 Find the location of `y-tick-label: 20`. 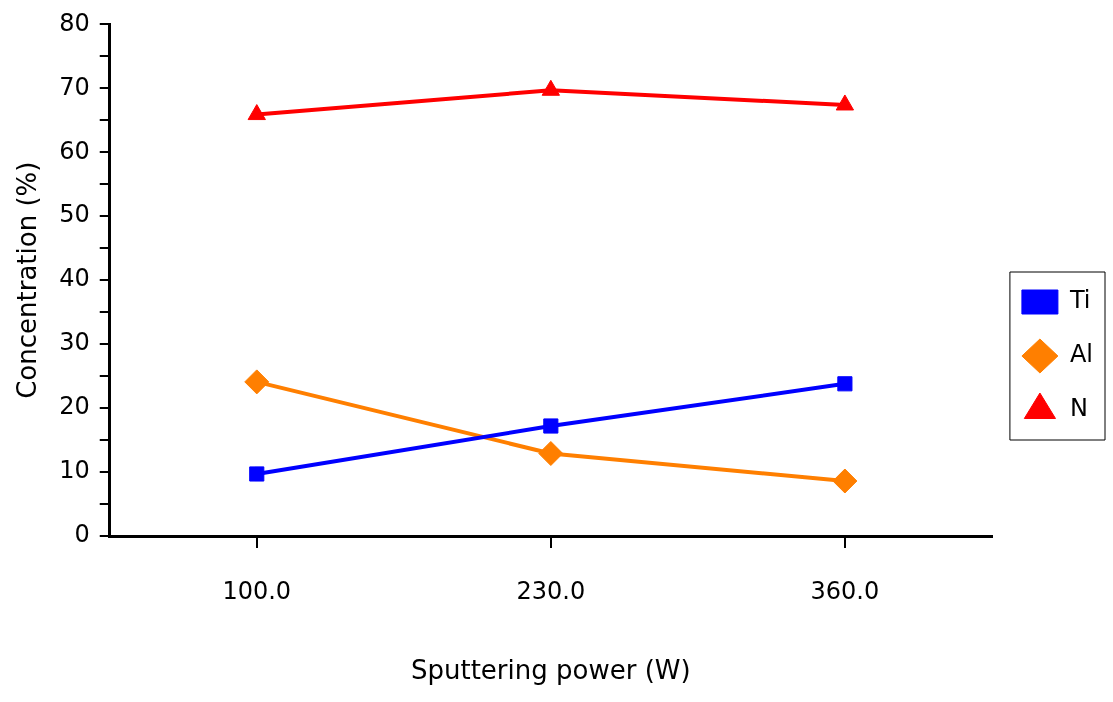

y-tick-label: 20 is located at coordinates (74, 406).